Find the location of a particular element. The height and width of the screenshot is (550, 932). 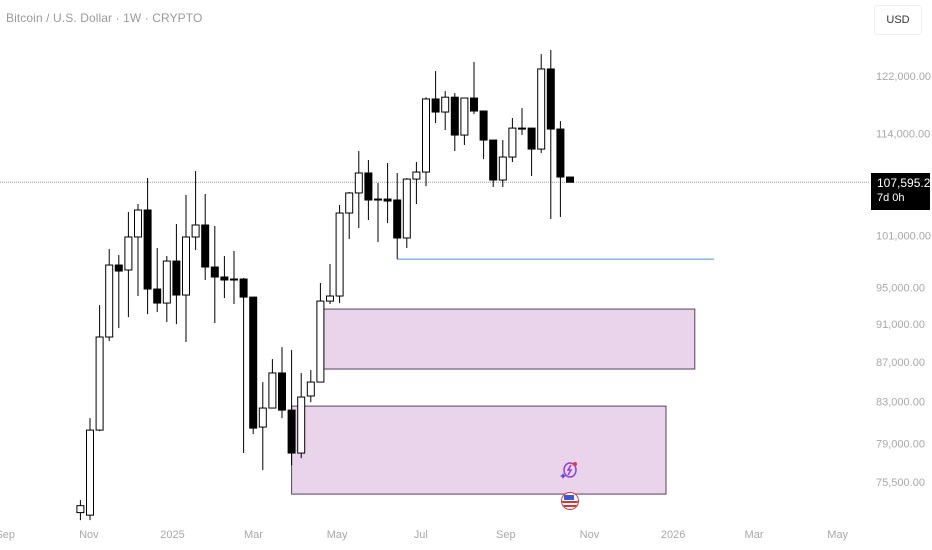

us-flag-icon is located at coordinates (570, 501).